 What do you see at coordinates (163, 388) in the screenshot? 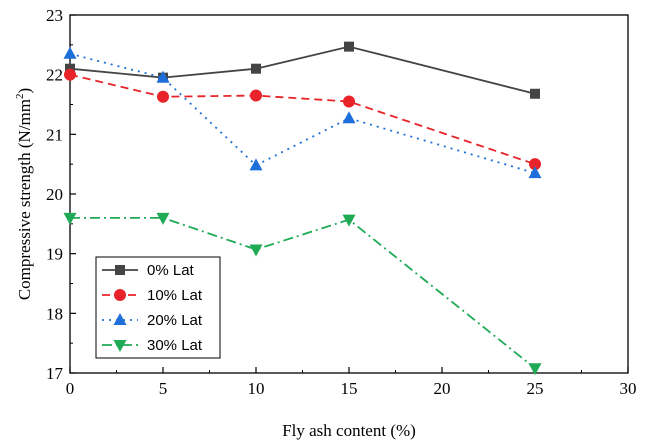
I see `x-tick-label: 5` at bounding box center [163, 388].